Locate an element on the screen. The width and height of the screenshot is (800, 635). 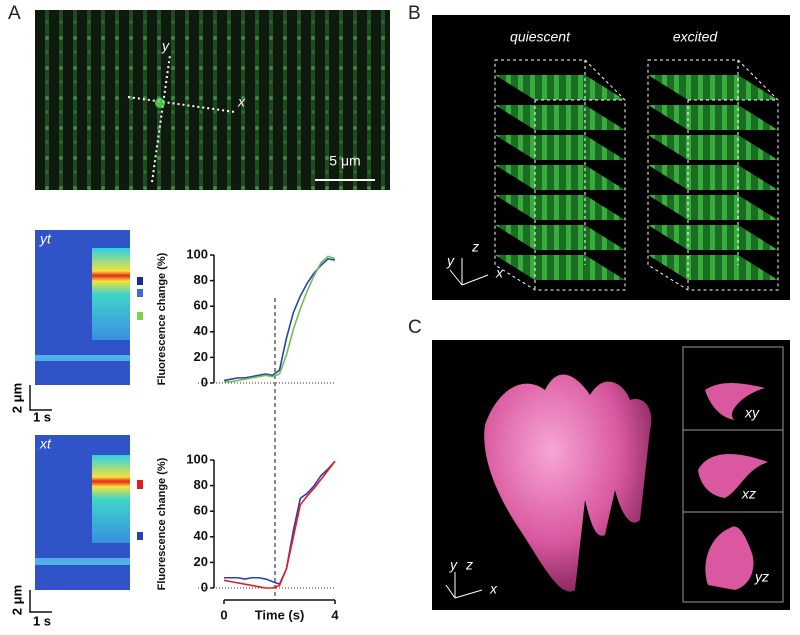
inset-frames is located at coordinates (733, 474).